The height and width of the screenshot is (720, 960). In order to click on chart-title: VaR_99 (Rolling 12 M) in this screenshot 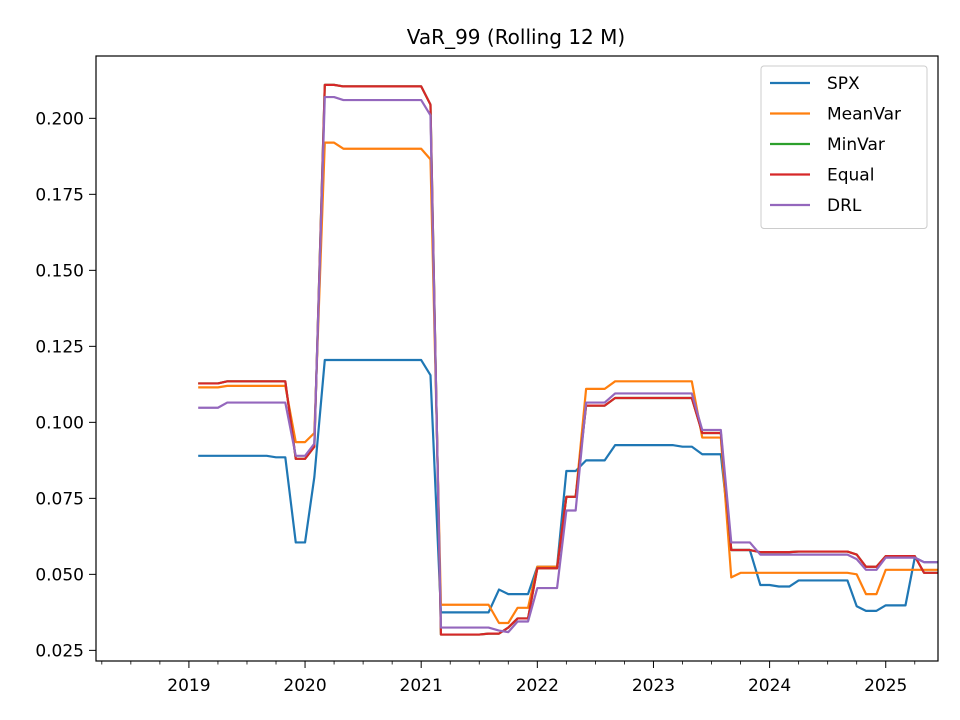, I will do `click(516, 37)`.